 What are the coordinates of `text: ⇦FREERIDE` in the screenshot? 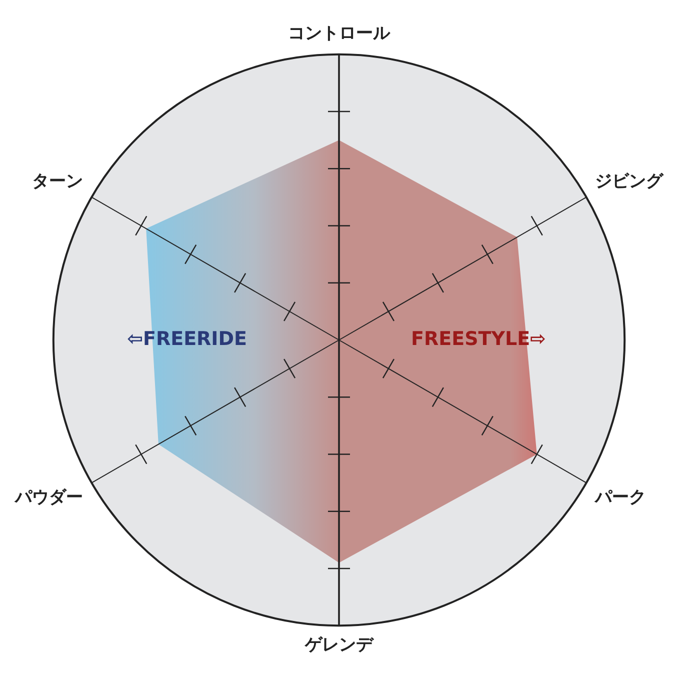 It's located at (187, 339).